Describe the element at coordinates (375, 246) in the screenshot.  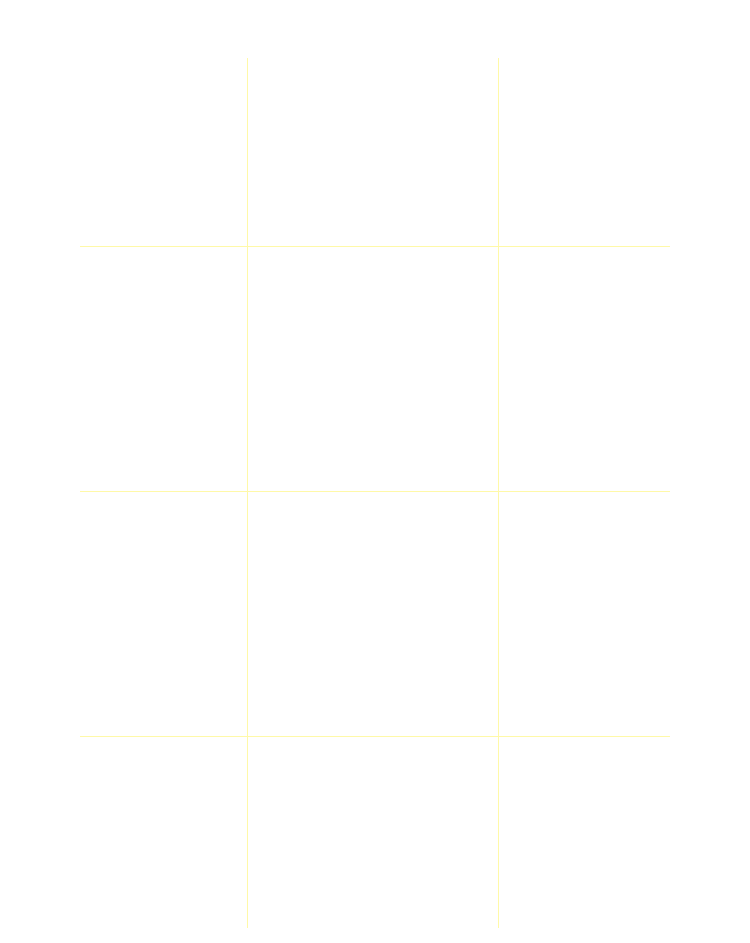
I see `horizontal-guide-line-top` at that location.